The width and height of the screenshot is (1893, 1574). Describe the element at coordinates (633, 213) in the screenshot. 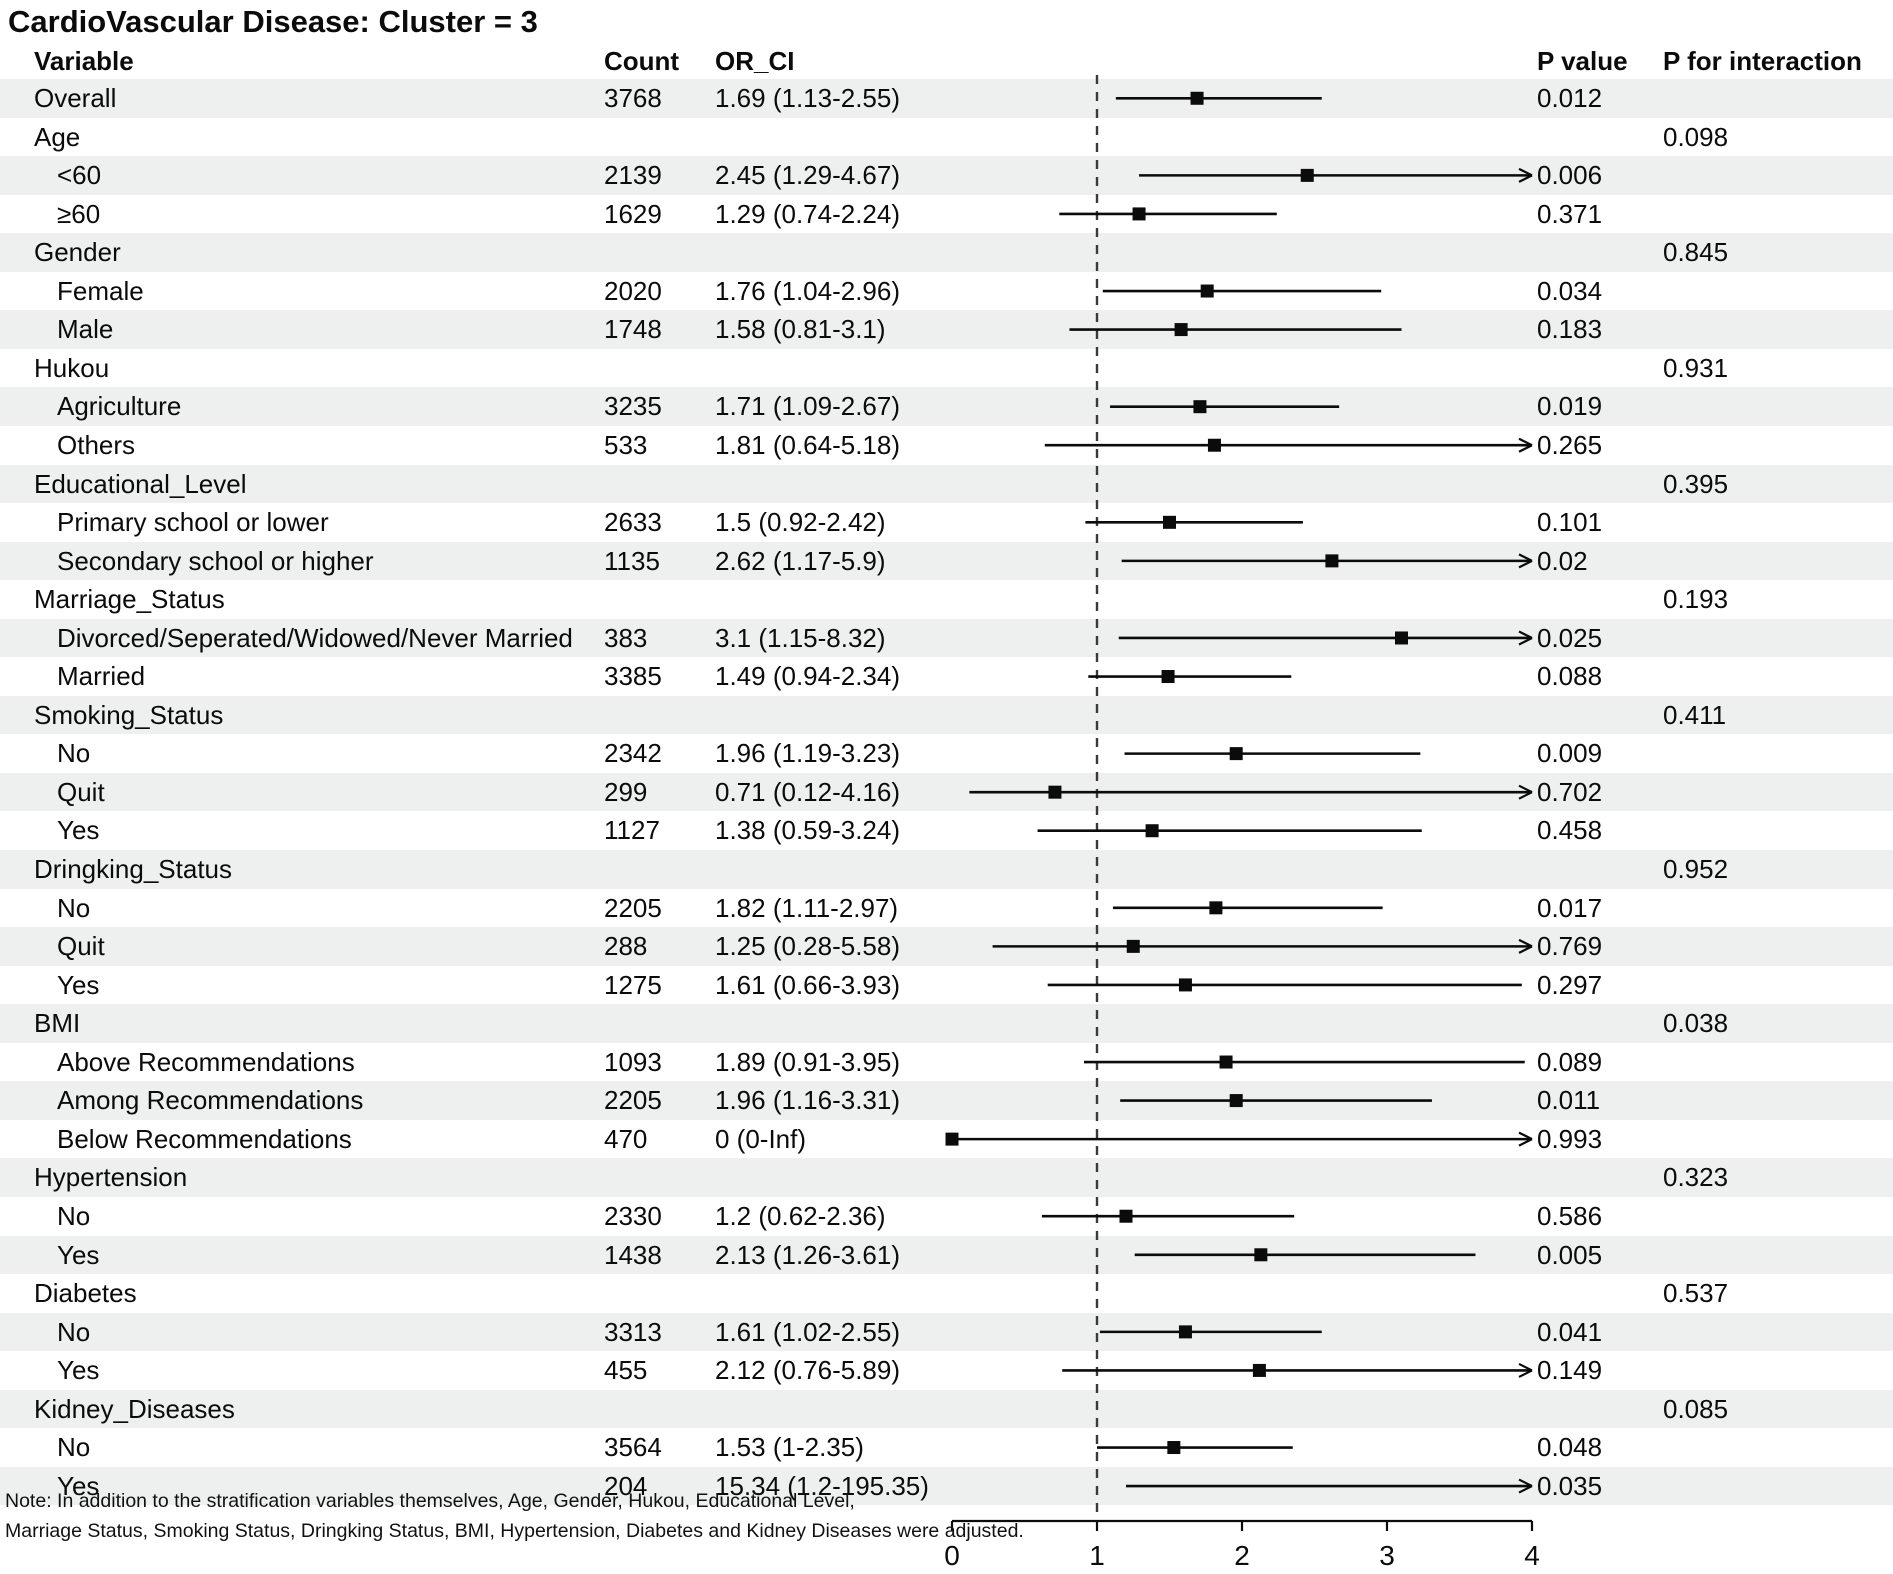

I see `row-count-value: 1629` at that location.